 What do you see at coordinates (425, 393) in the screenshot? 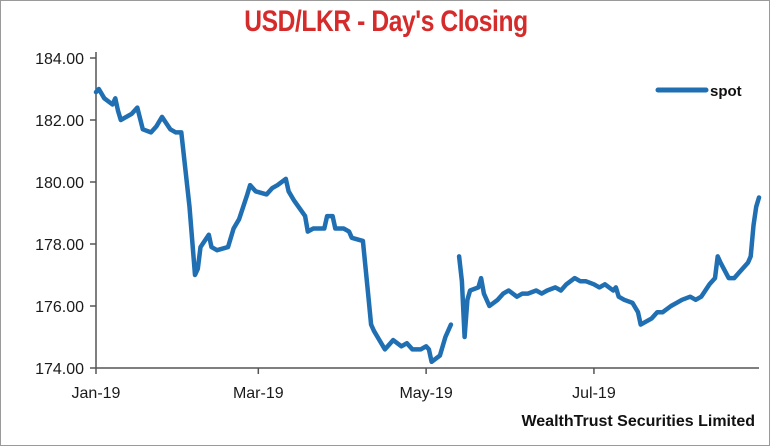
I see `x-tick-label: May-19` at bounding box center [425, 393].